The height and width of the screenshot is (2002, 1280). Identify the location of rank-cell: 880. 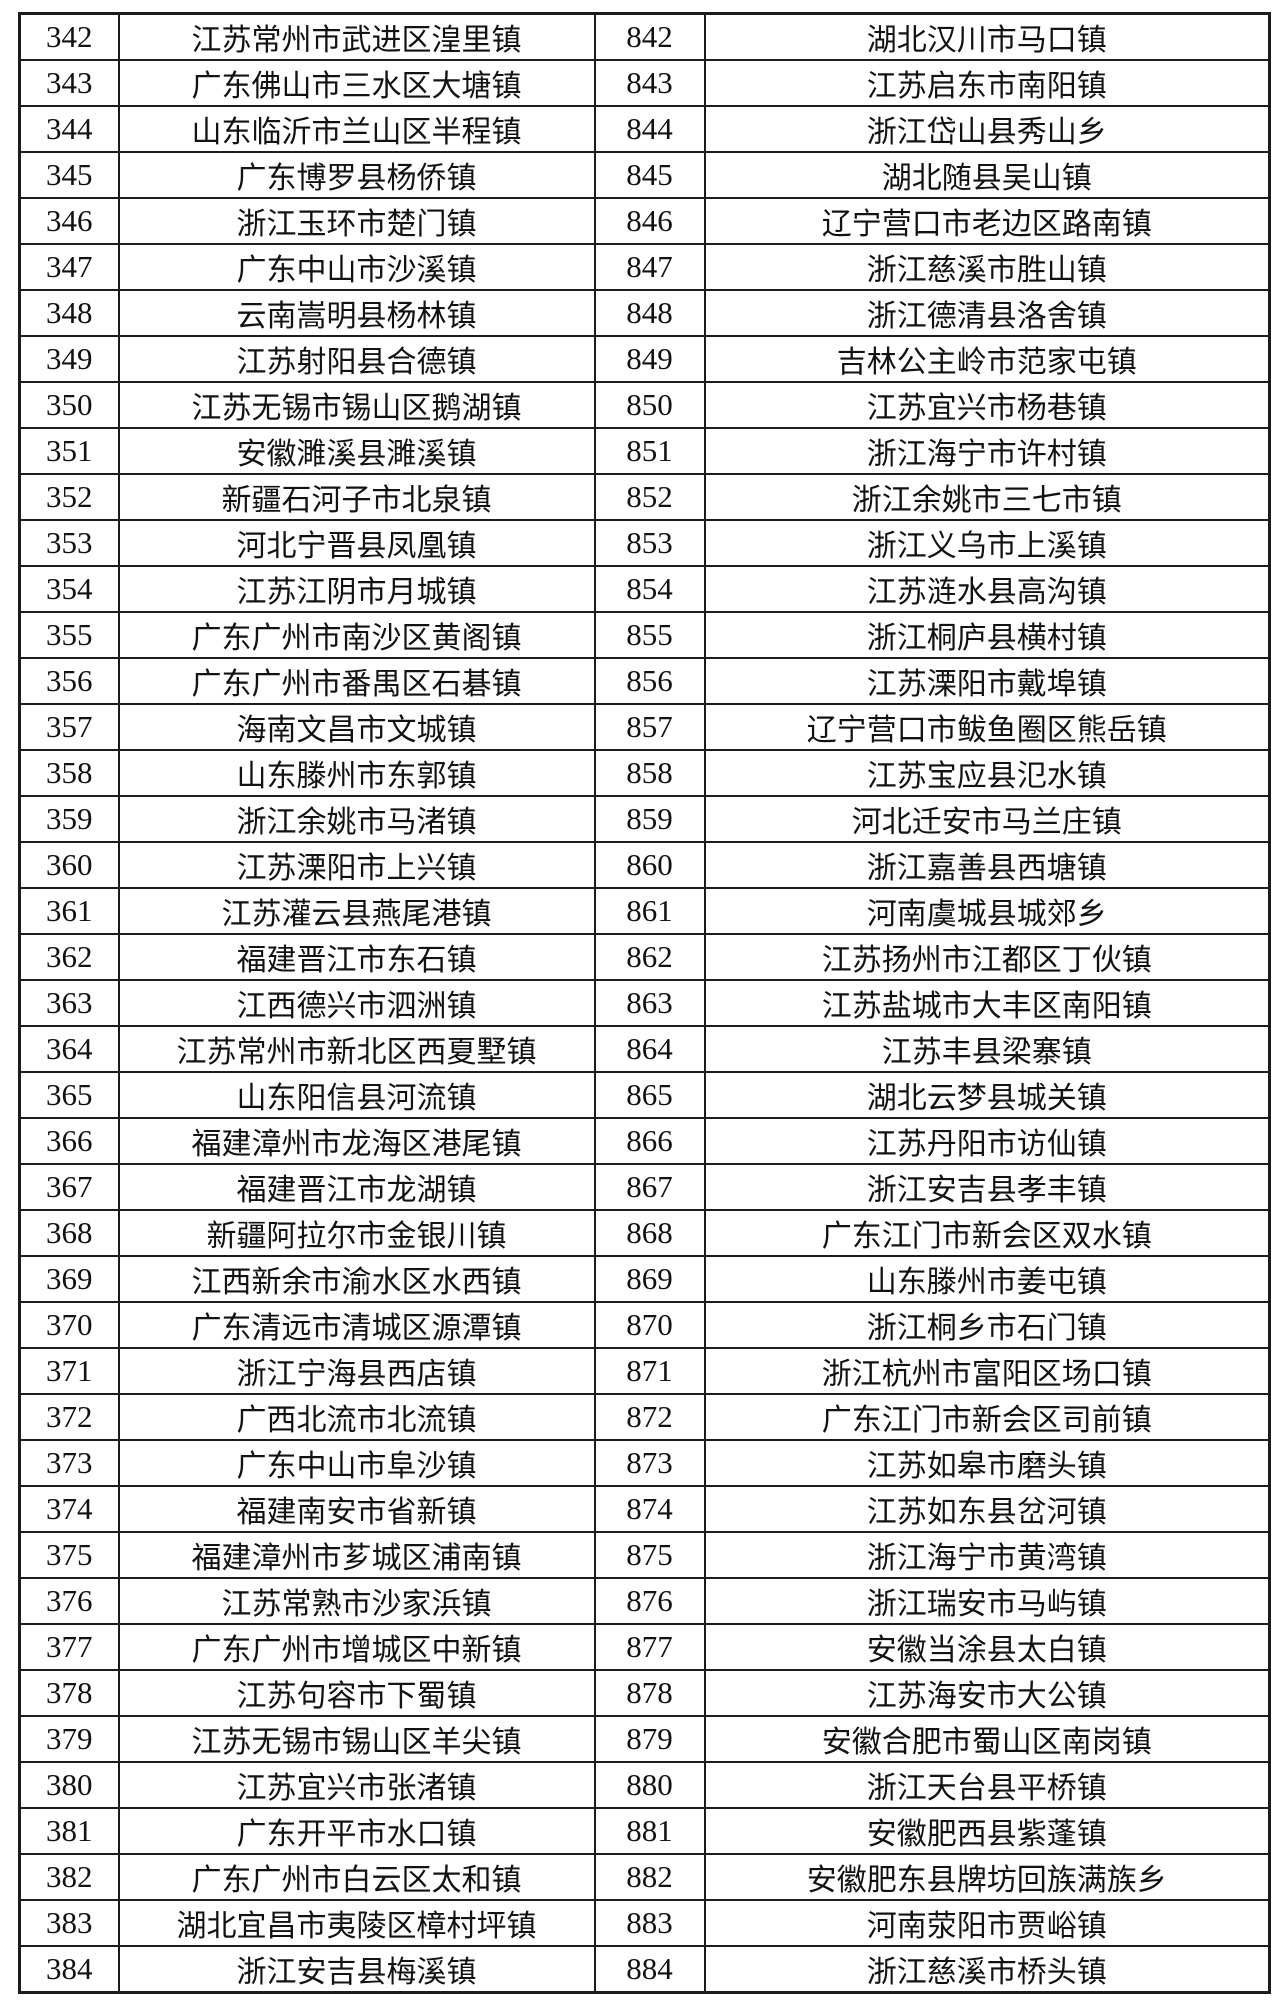
(649, 1785).